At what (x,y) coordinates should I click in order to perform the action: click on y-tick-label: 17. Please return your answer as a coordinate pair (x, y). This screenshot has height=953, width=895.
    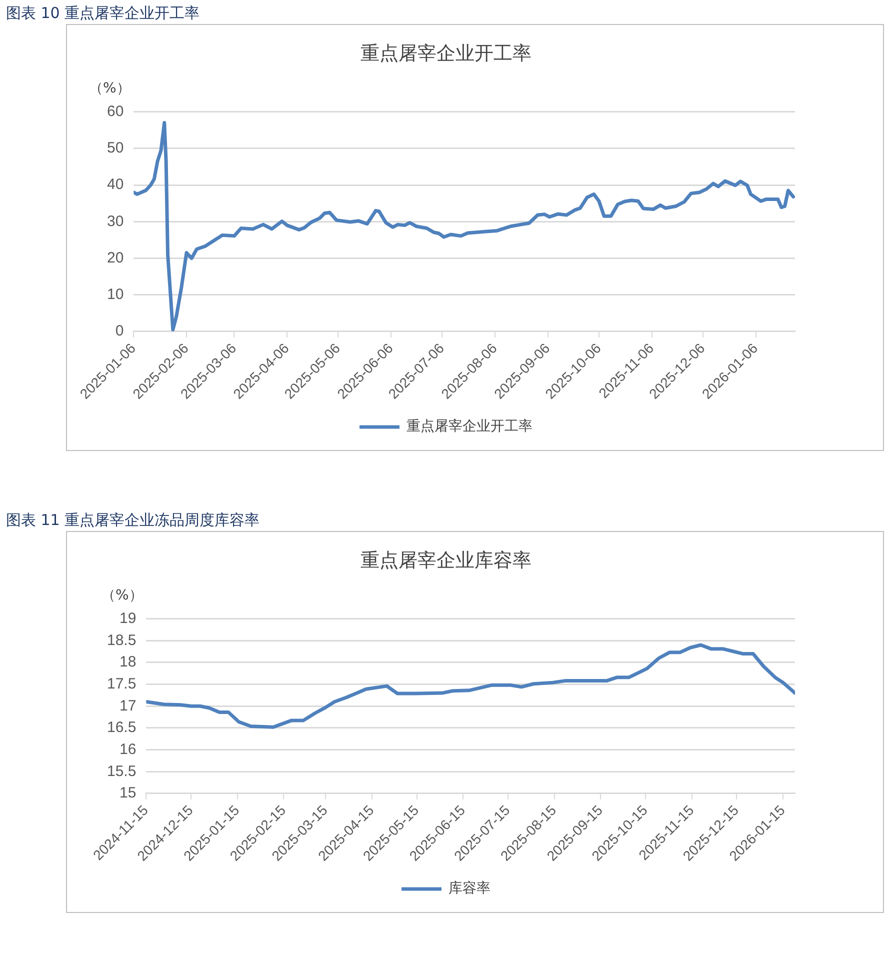
    Looking at the image, I should click on (128, 705).